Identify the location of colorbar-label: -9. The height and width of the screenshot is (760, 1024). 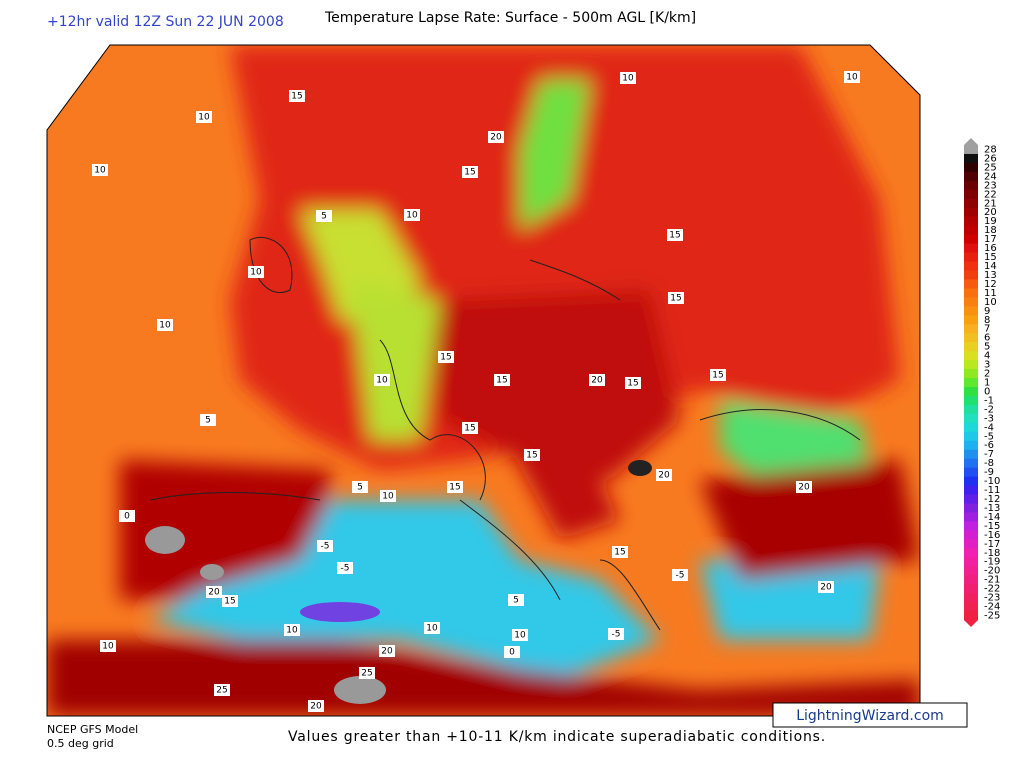
(989, 472).